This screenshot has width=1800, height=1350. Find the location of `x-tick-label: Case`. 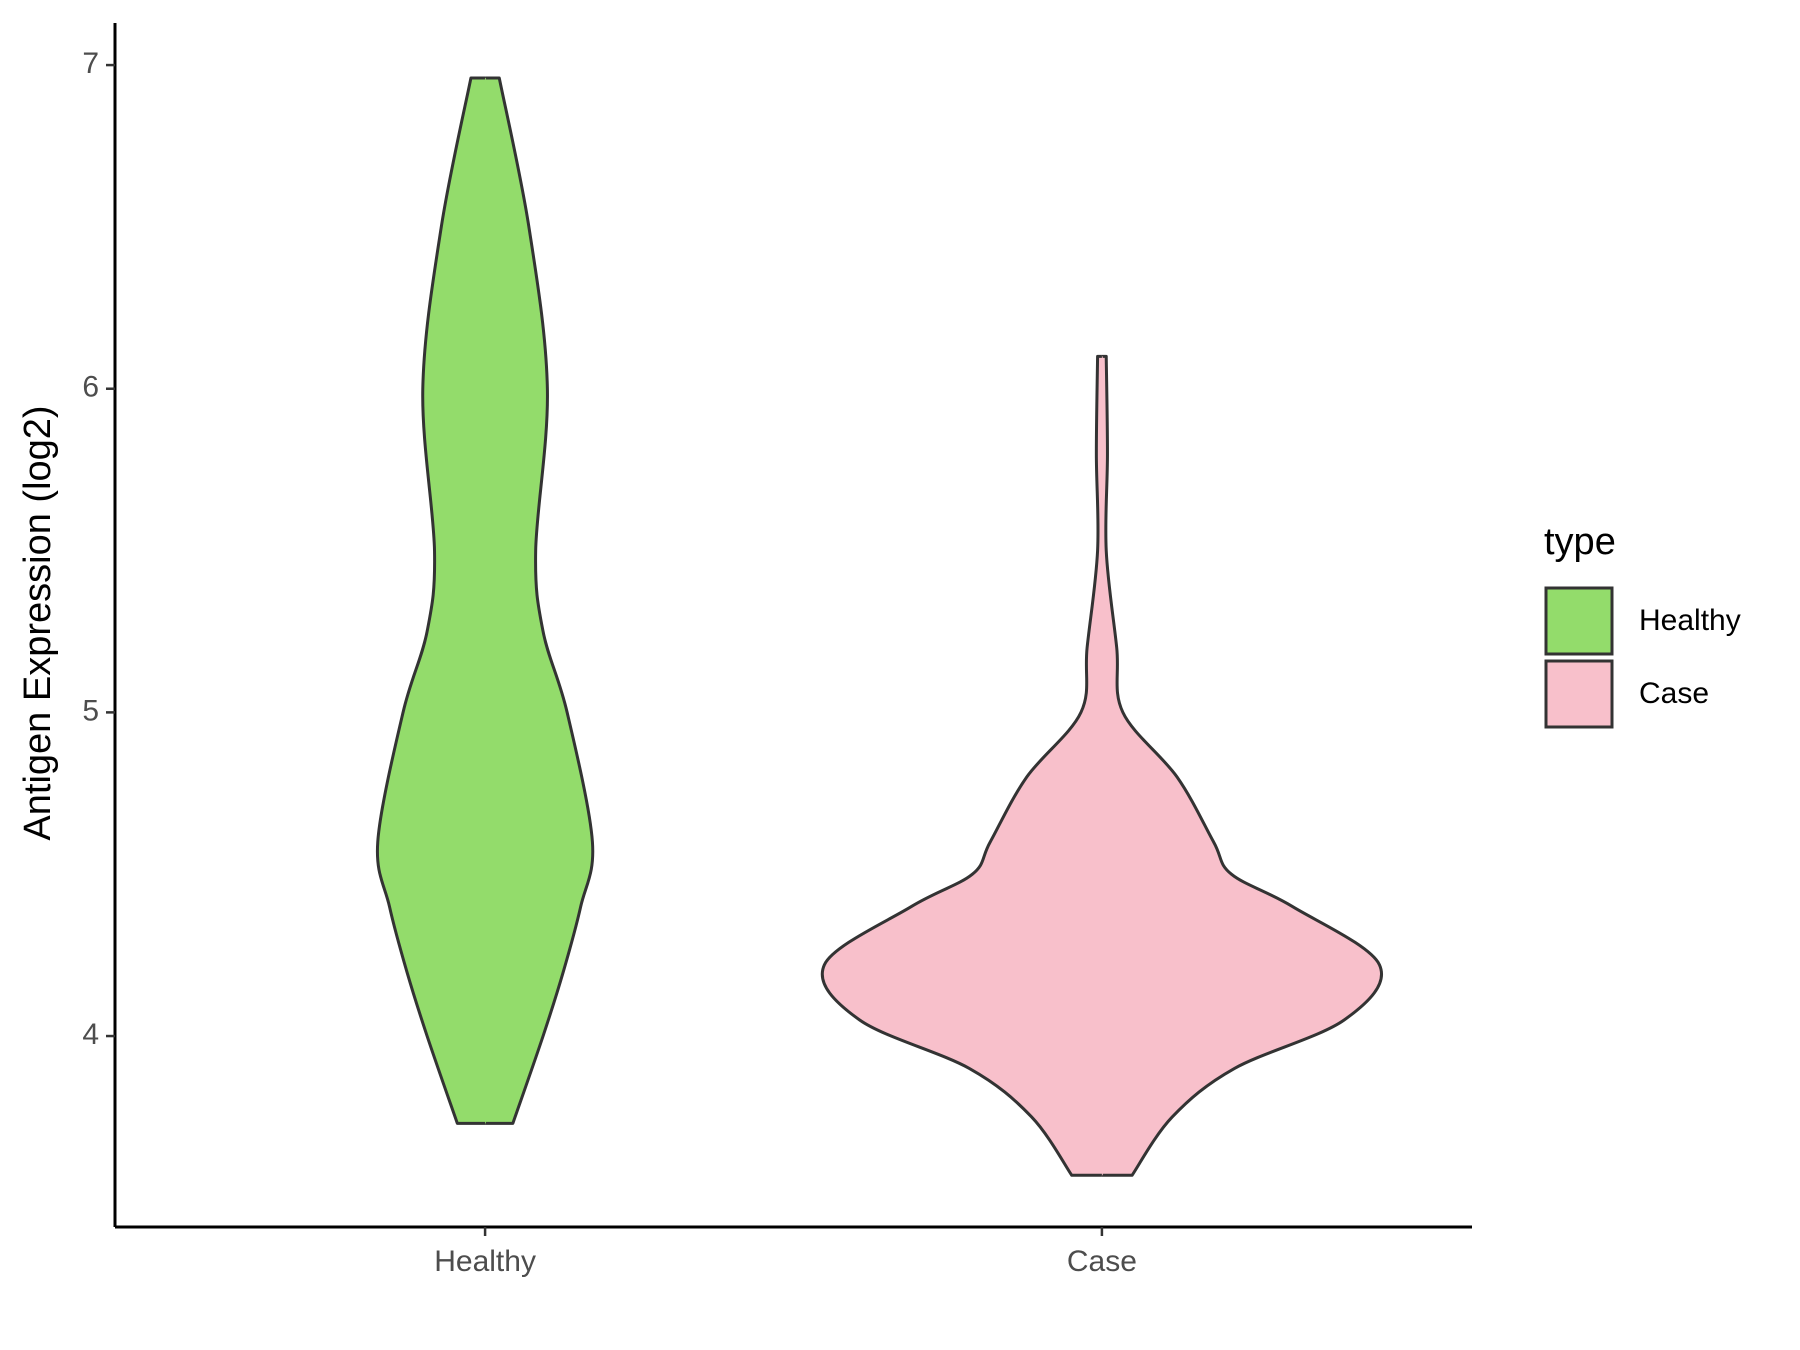

x-tick-label: Case is located at coordinates (1102, 1261).